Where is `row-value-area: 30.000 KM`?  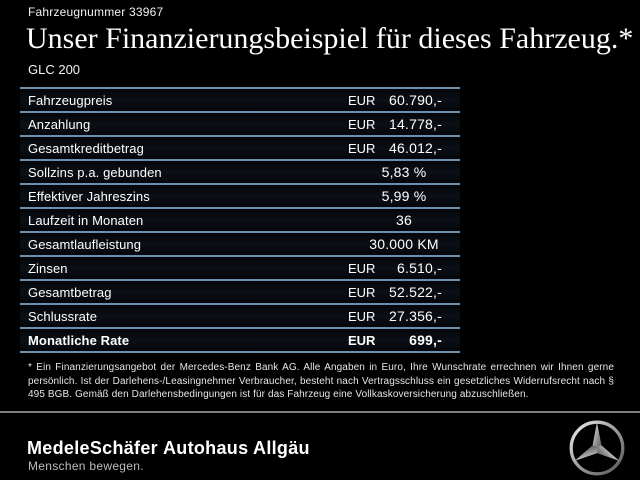 row-value-area: 30.000 KM is located at coordinates (404, 244).